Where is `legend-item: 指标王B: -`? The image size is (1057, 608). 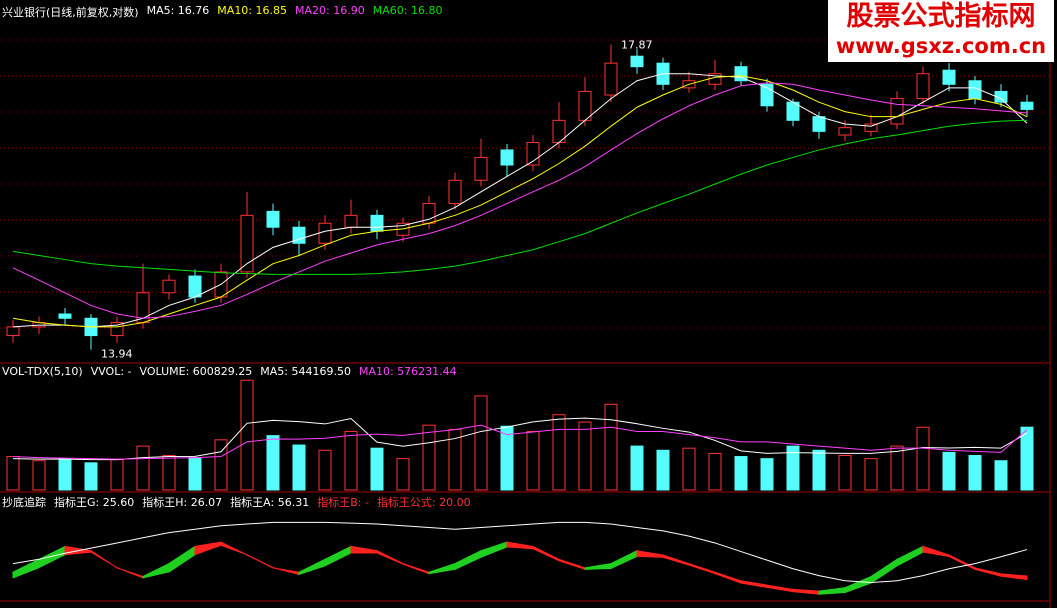
legend-item: 指标王B: - is located at coordinates (343, 502).